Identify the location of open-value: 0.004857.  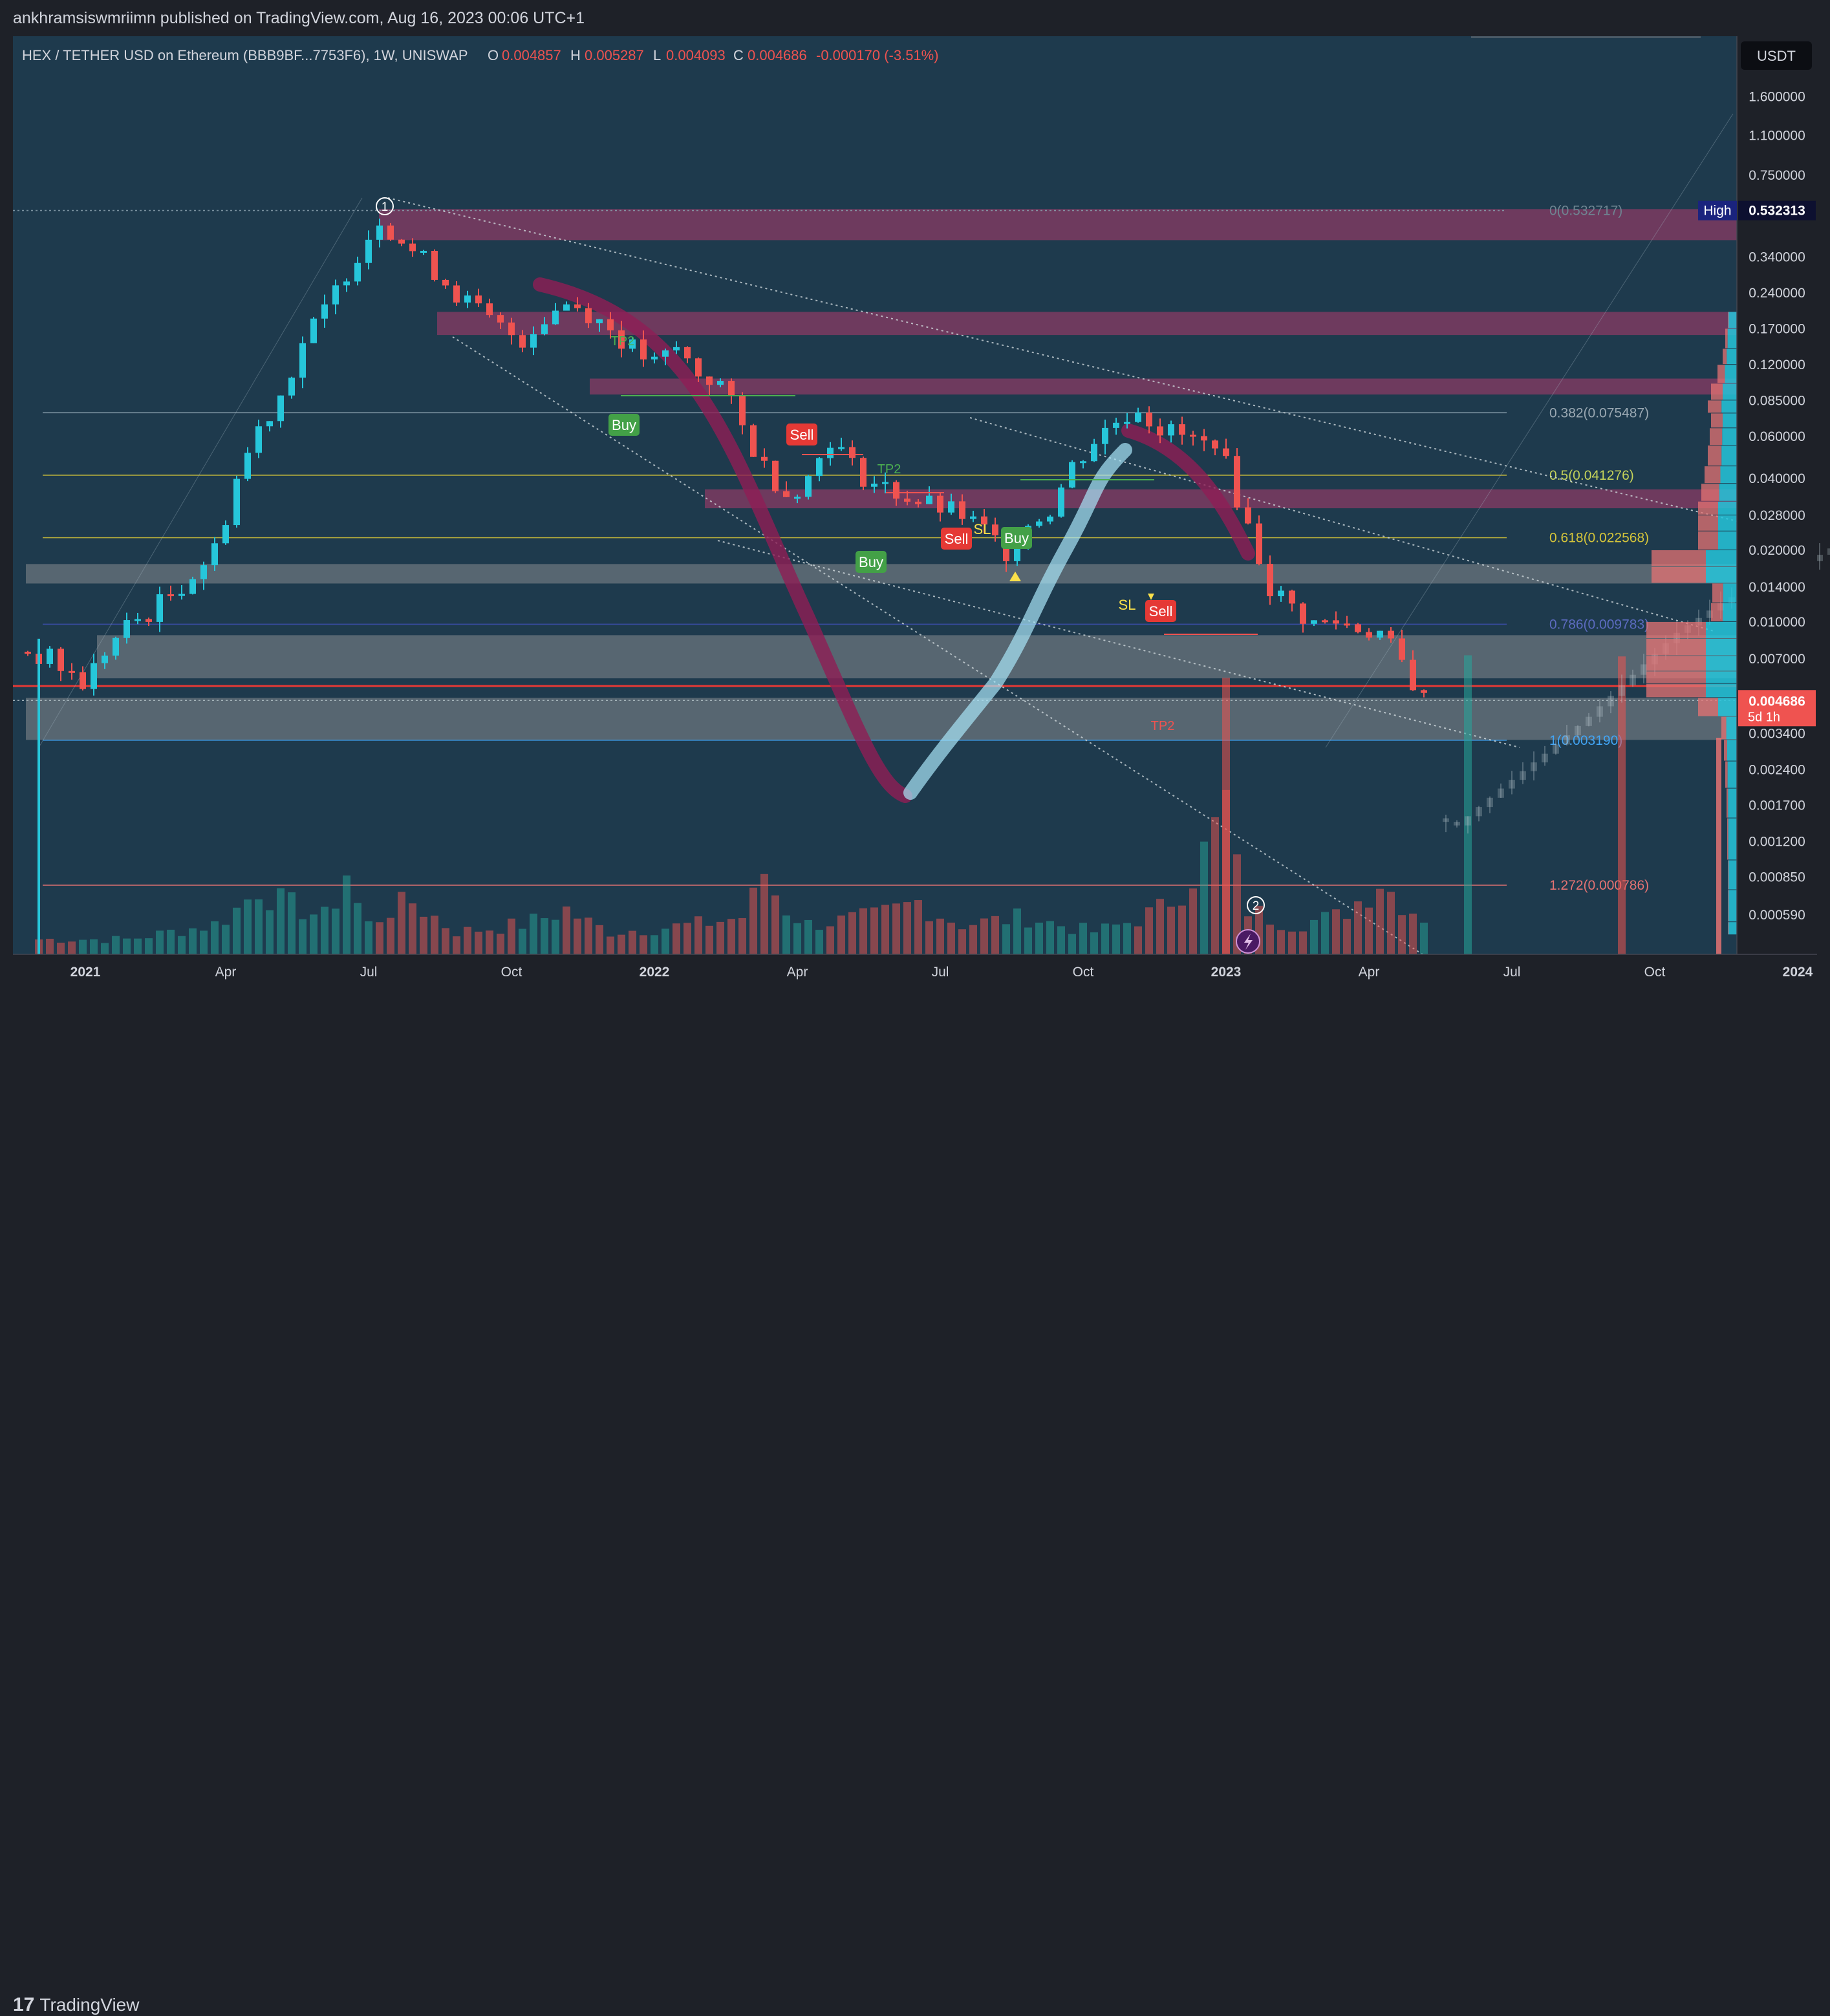
(531, 55).